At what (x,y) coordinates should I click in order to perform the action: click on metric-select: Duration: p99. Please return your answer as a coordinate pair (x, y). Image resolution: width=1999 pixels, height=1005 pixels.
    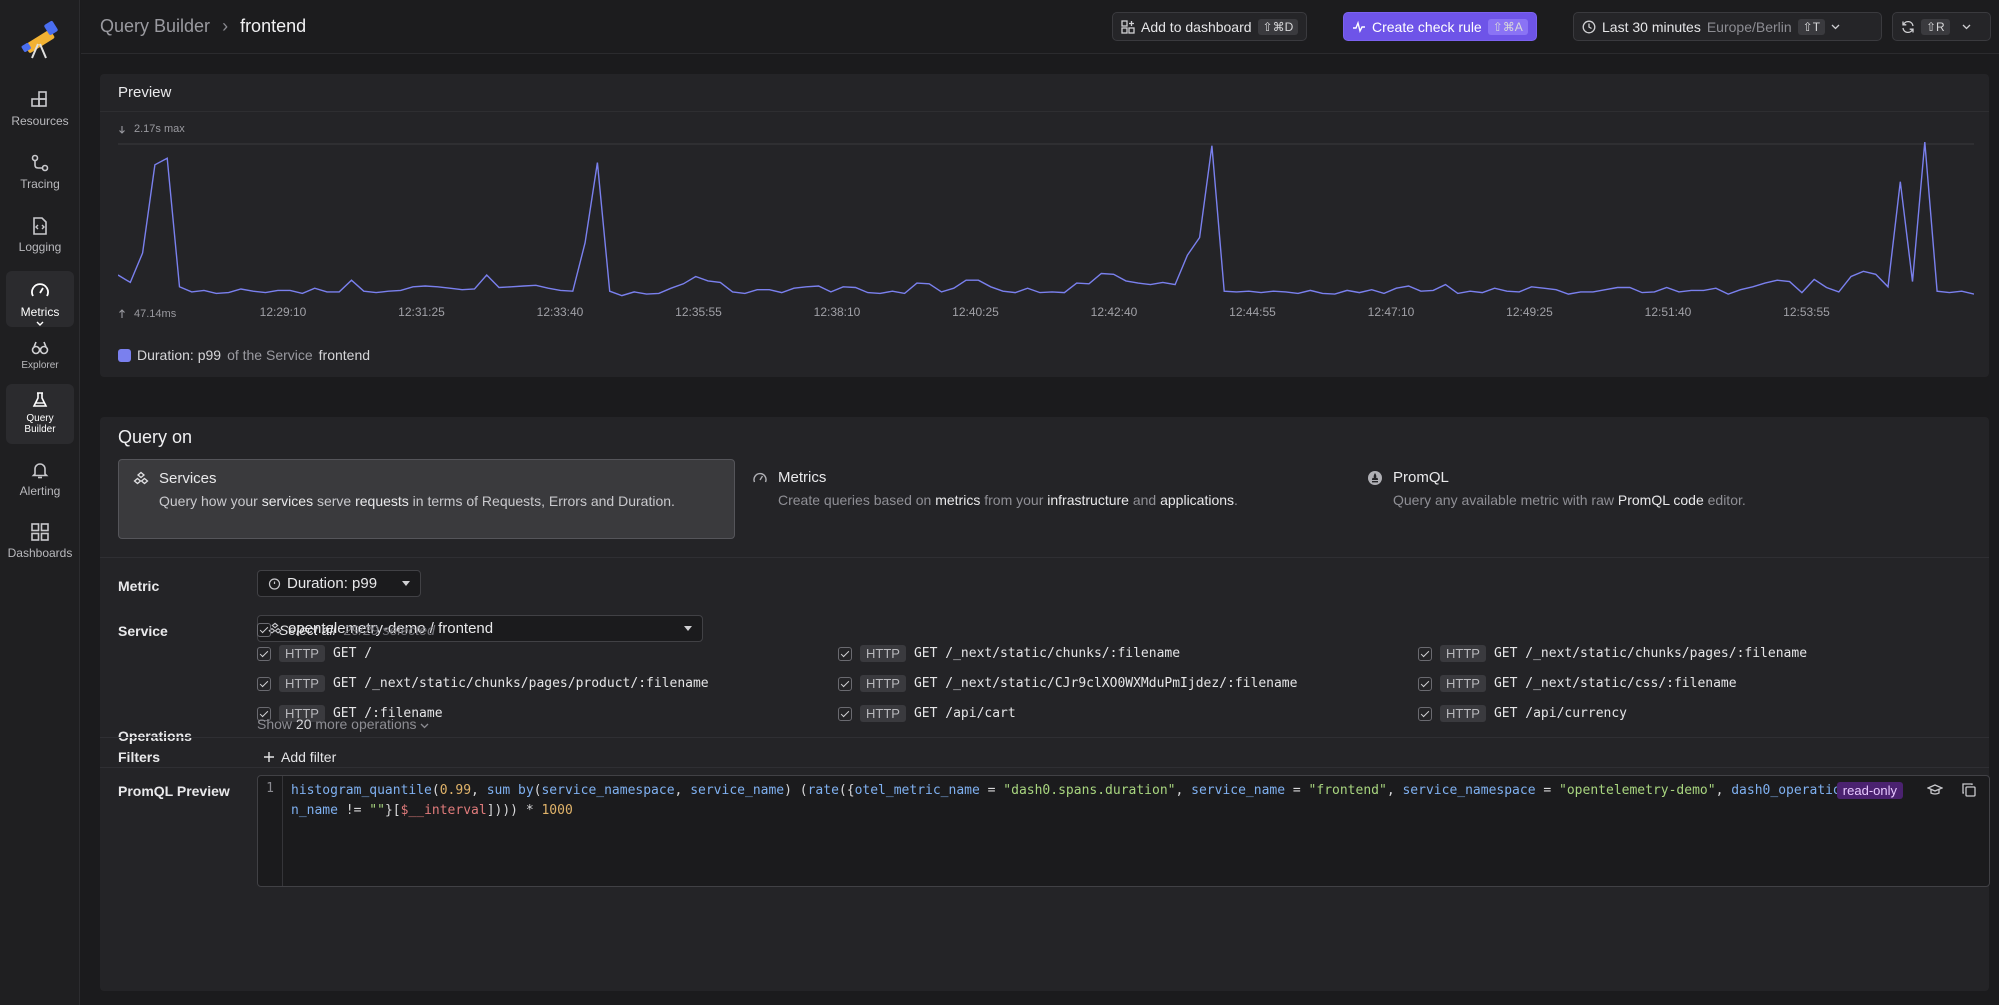
    Looking at the image, I should click on (339, 583).